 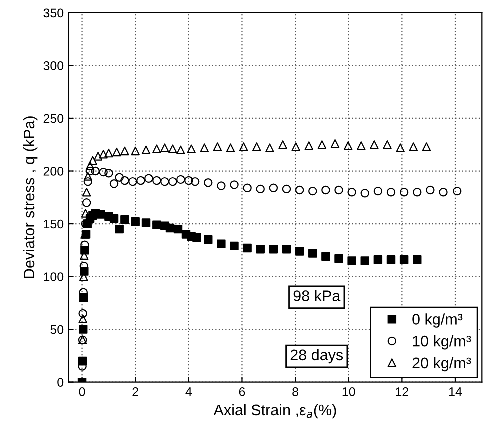 I want to click on x-tick-label: 4, so click(x=189, y=392).